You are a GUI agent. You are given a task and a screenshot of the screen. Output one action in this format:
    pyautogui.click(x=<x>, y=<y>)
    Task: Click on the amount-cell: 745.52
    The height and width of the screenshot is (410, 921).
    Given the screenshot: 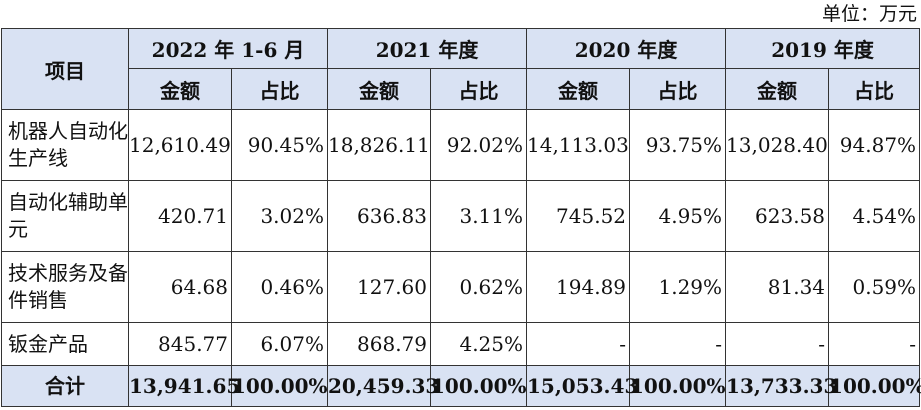 What is the action you would take?
    pyautogui.click(x=578, y=216)
    